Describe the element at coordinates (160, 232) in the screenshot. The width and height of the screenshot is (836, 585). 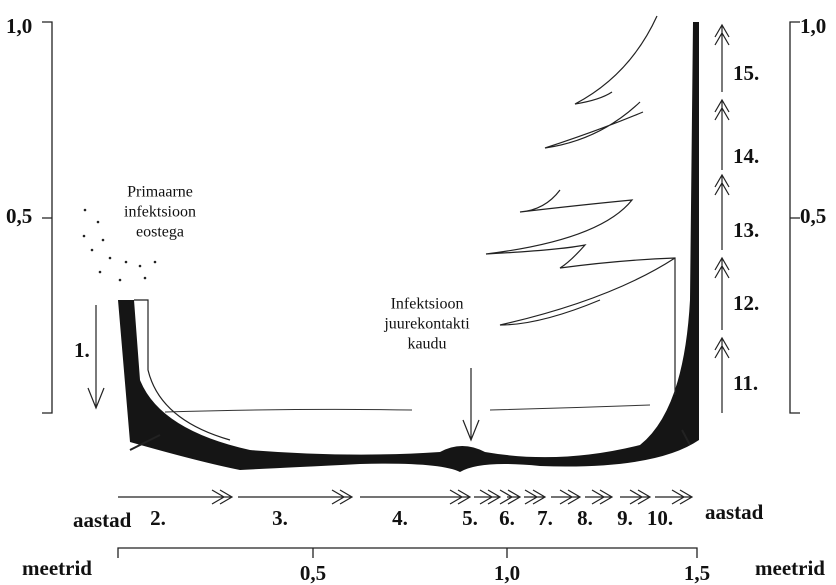
I see `annotation-line: eostega` at that location.